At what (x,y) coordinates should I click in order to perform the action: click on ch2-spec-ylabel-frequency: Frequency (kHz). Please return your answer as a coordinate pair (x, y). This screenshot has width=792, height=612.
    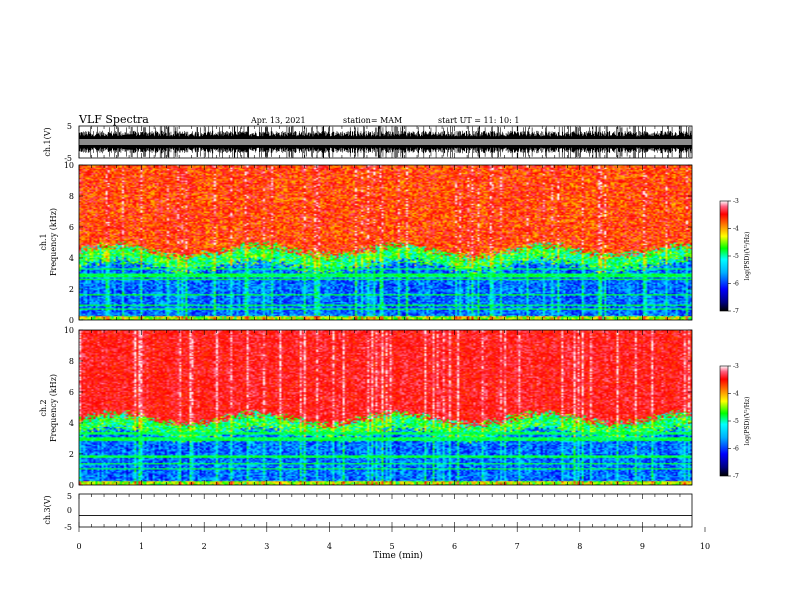
    Looking at the image, I should click on (53, 408).